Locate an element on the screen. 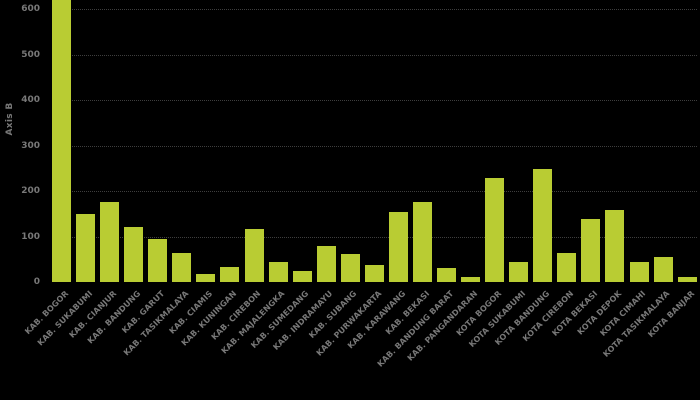 This screenshot has height=400, width=700. y-tick-label-500: 500 is located at coordinates (30, 54).